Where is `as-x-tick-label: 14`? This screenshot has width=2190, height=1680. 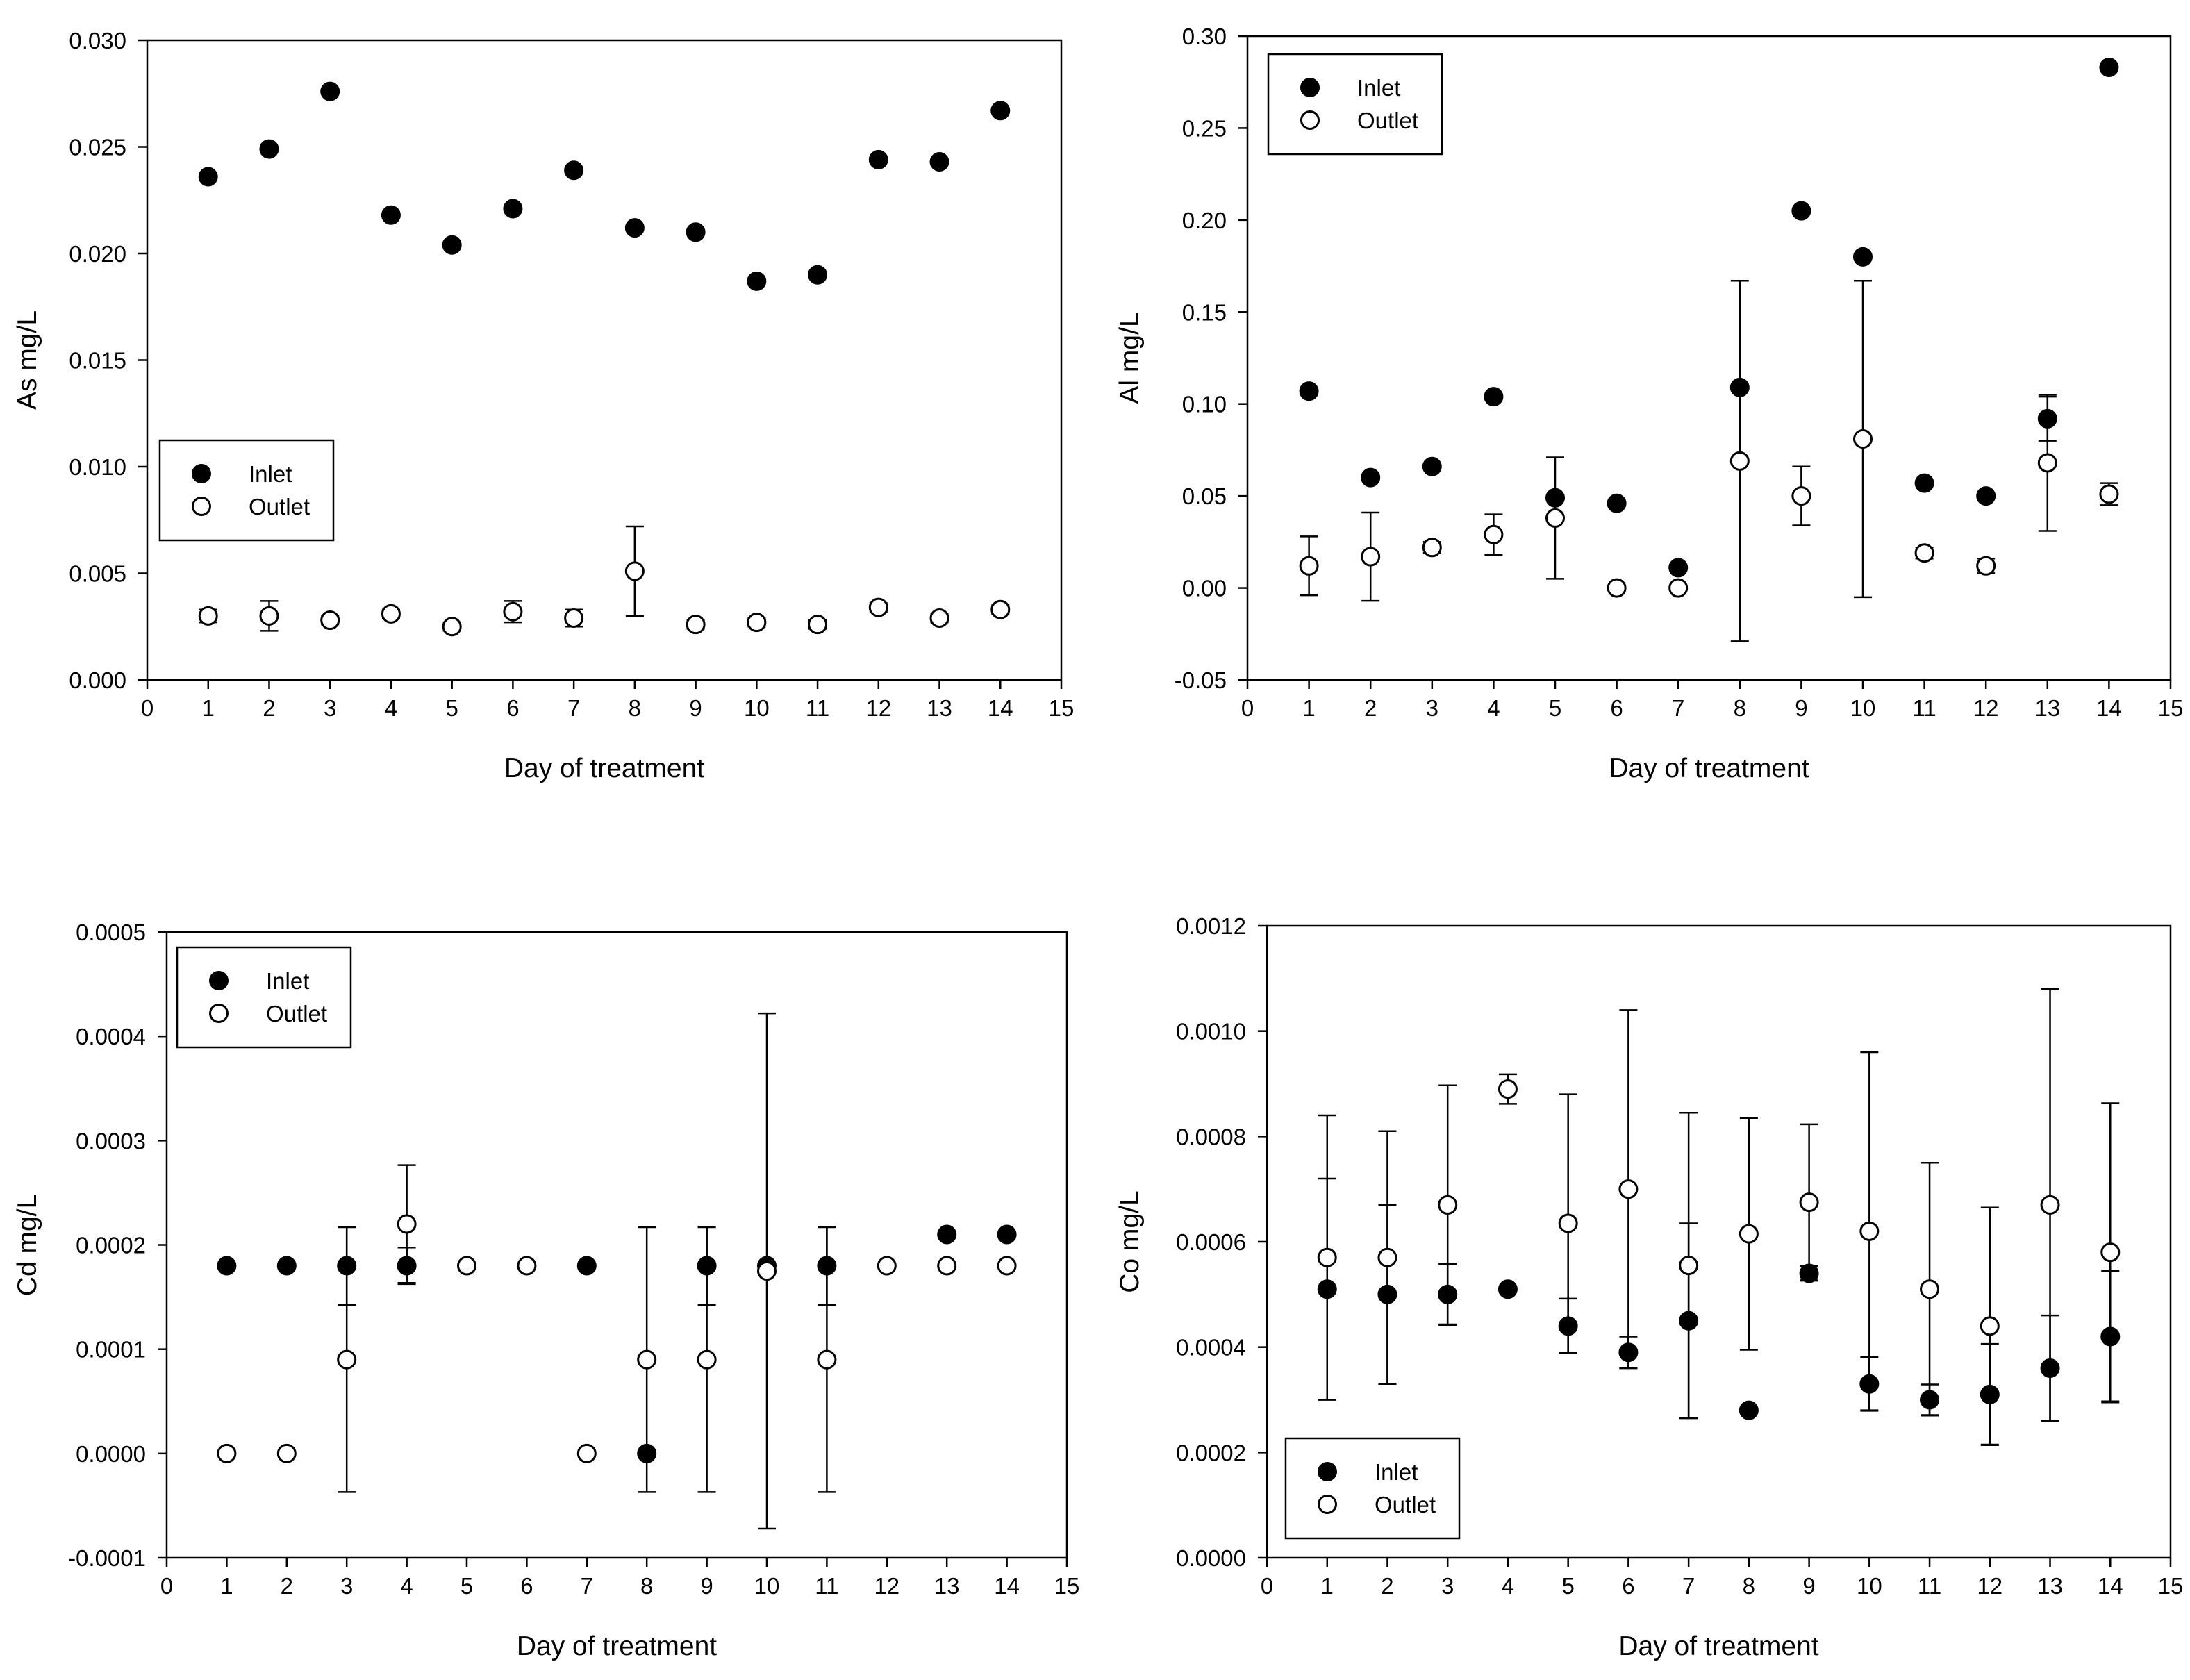
as-x-tick-label: 14 is located at coordinates (1000, 708).